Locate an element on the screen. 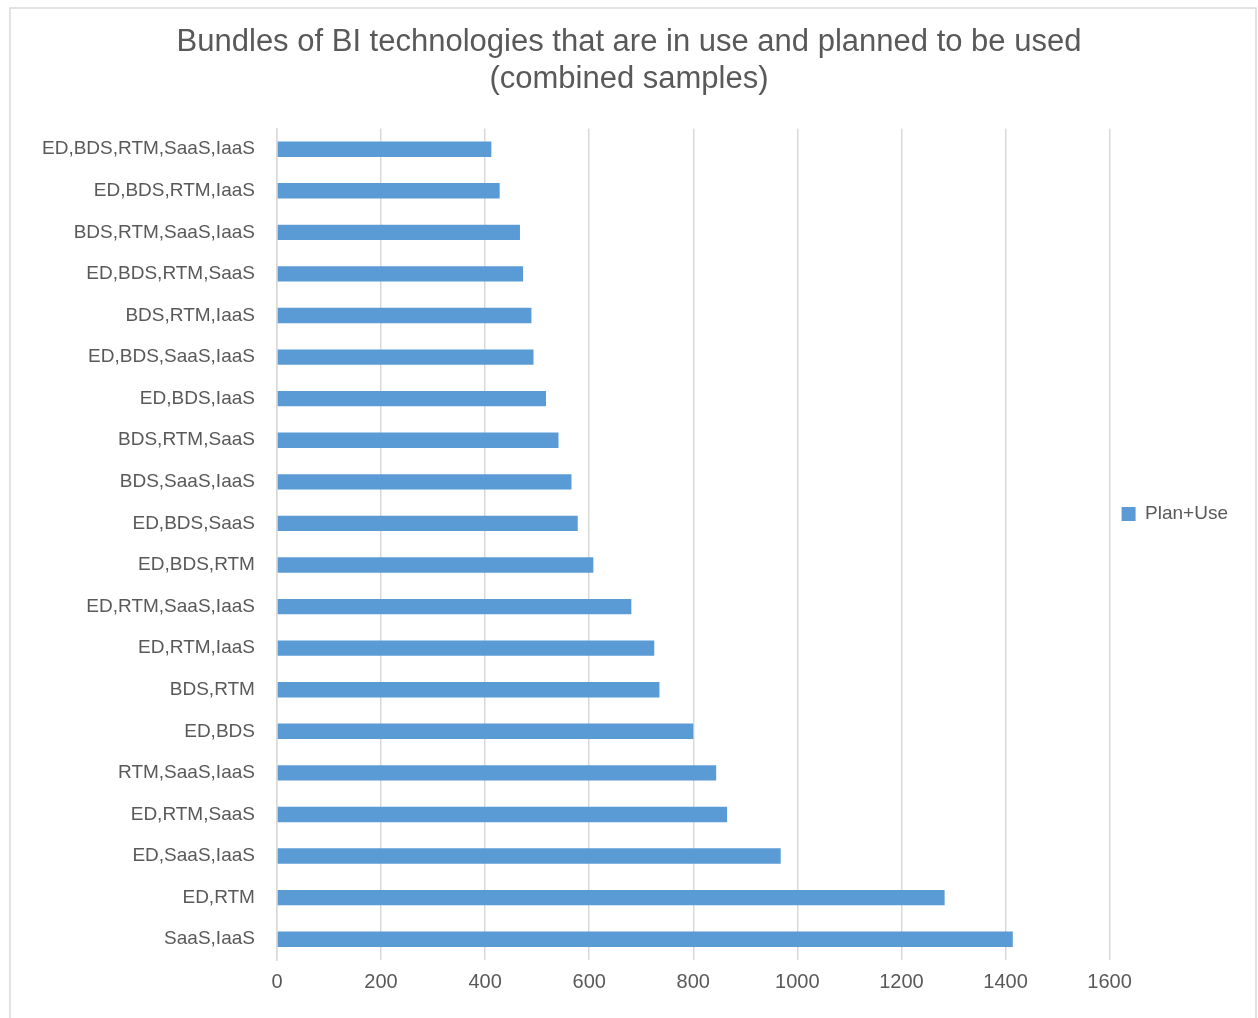 This screenshot has height=1018, width=1258. x-tick-label: 400 is located at coordinates (485, 980).